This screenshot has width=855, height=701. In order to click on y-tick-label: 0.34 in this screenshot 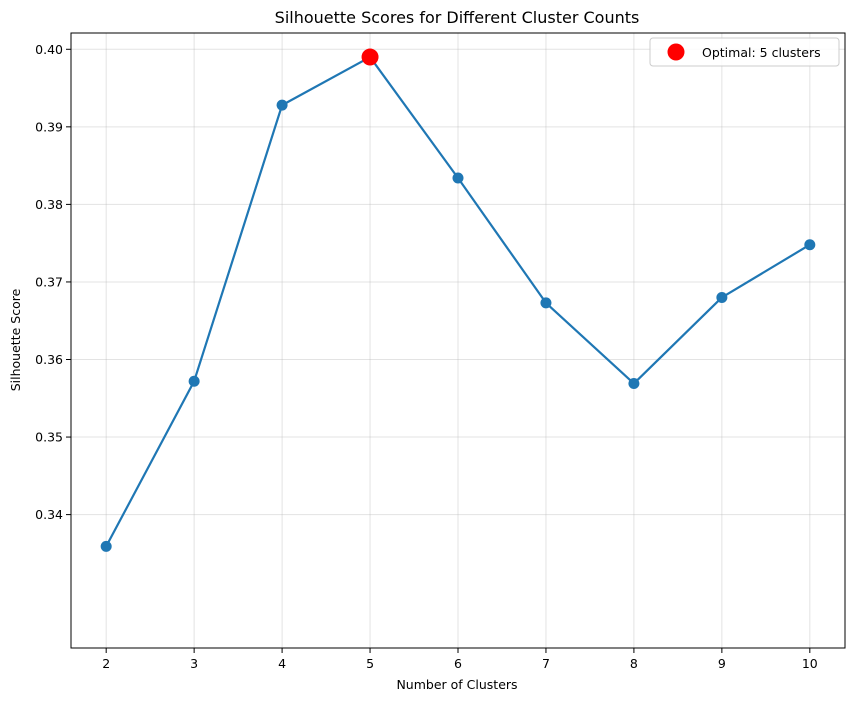, I will do `click(49, 514)`.